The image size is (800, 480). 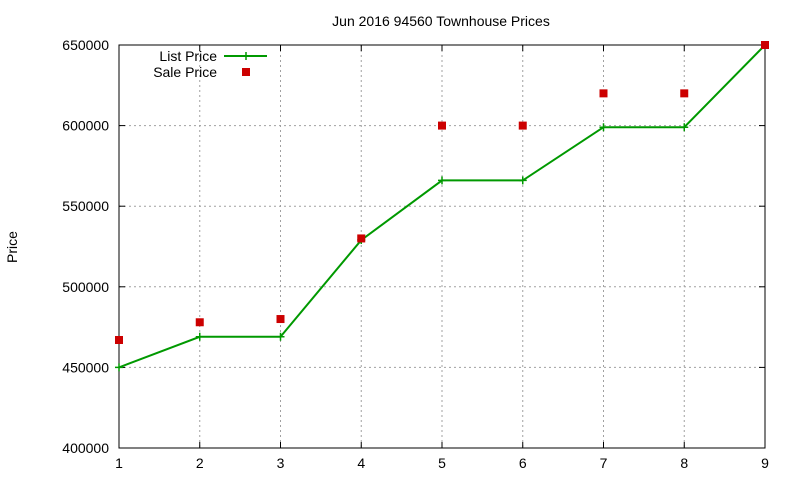 What do you see at coordinates (200, 463) in the screenshot?
I see `x-tick-label: 2` at bounding box center [200, 463].